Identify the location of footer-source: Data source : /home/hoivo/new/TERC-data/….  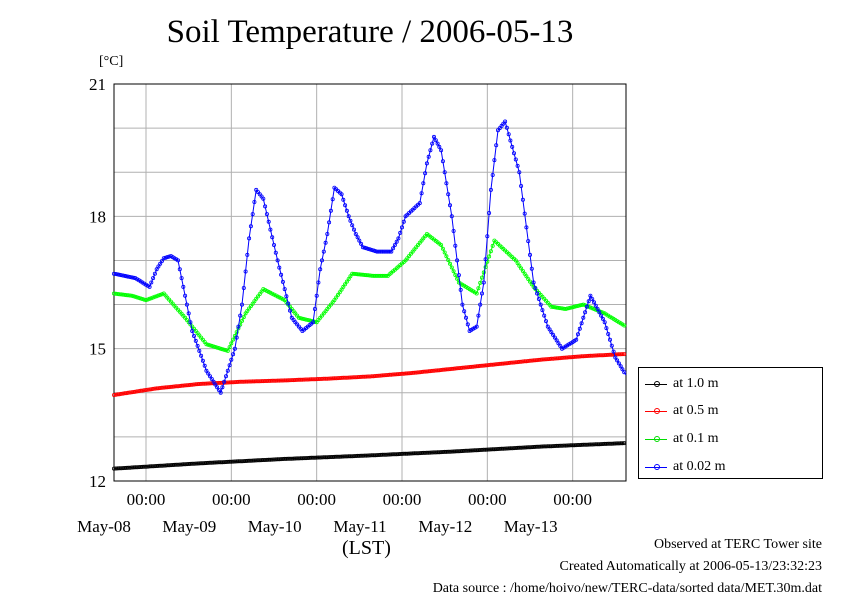
(627, 588).